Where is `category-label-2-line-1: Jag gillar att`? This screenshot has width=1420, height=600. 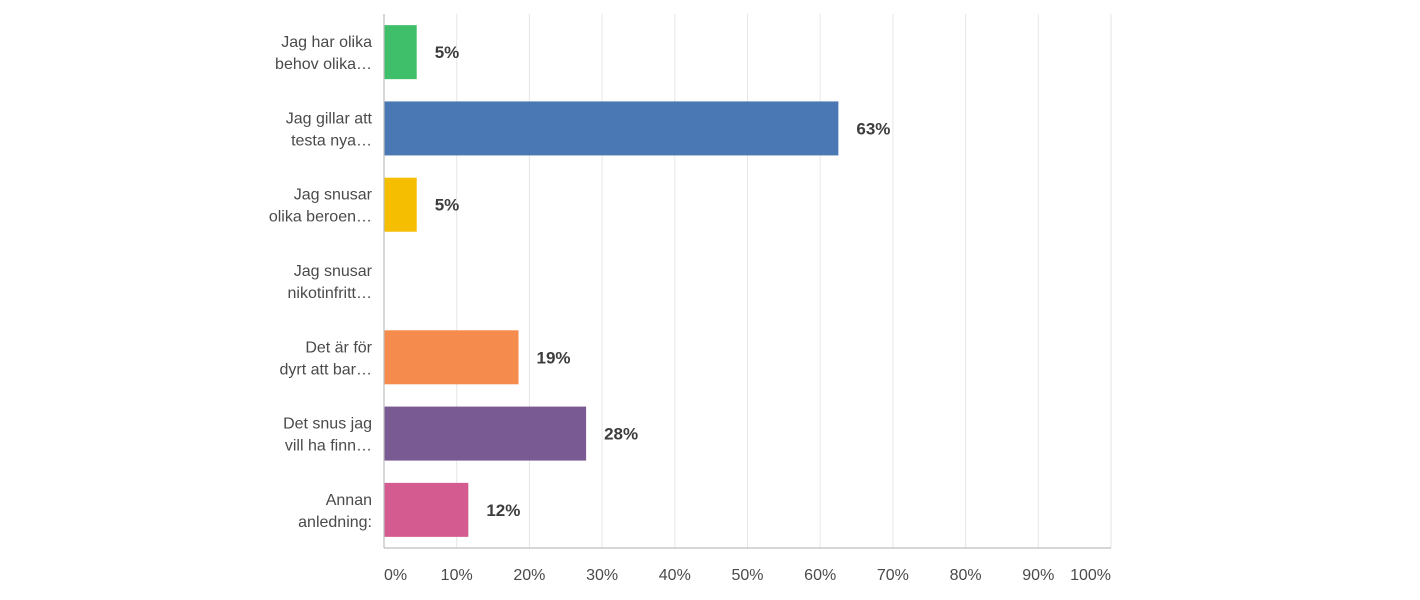
category-label-2-line-1: Jag gillar att is located at coordinates (329, 118).